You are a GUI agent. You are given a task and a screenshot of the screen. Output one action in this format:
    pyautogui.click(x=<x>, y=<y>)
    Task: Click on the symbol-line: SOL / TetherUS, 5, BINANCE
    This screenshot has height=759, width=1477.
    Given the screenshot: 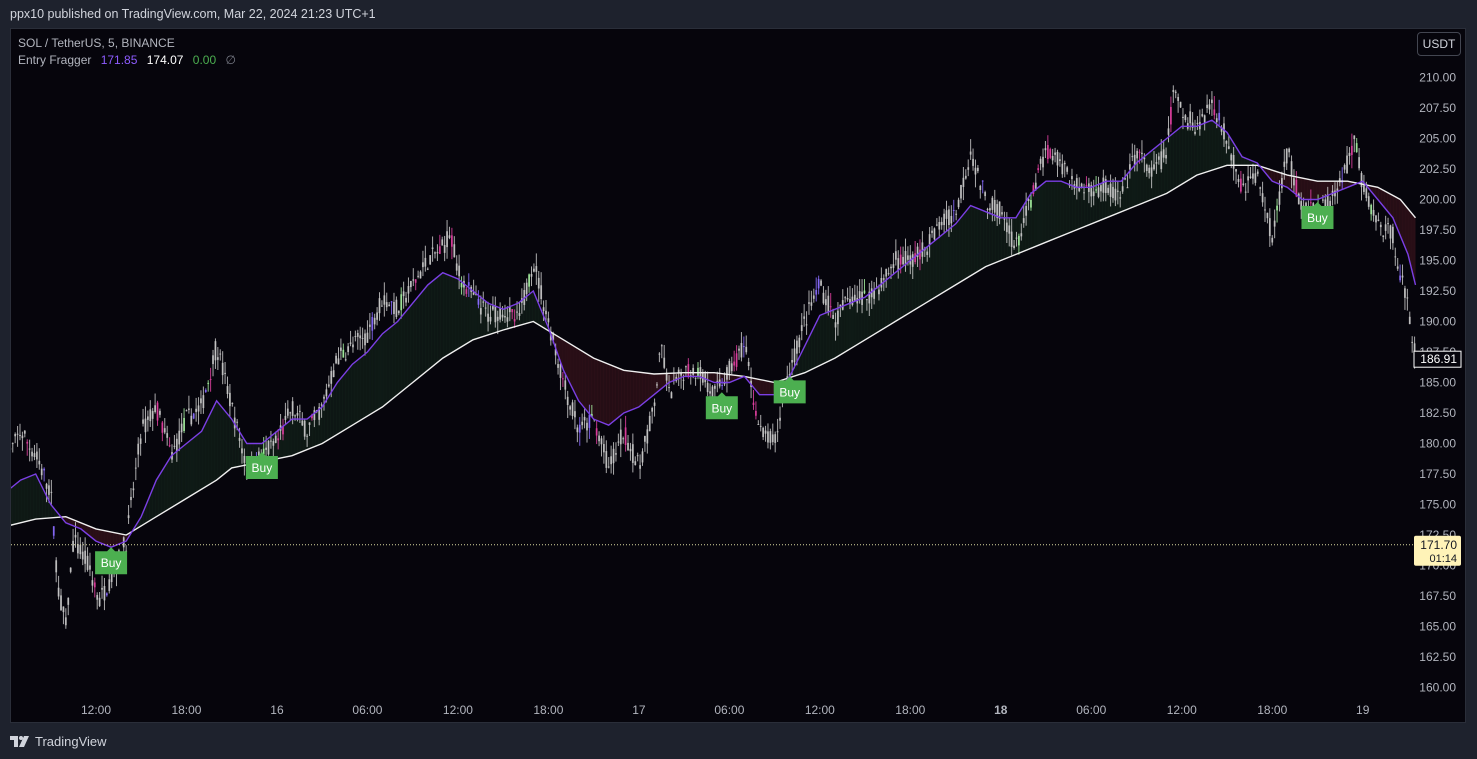 What is the action you would take?
    pyautogui.click(x=127, y=43)
    